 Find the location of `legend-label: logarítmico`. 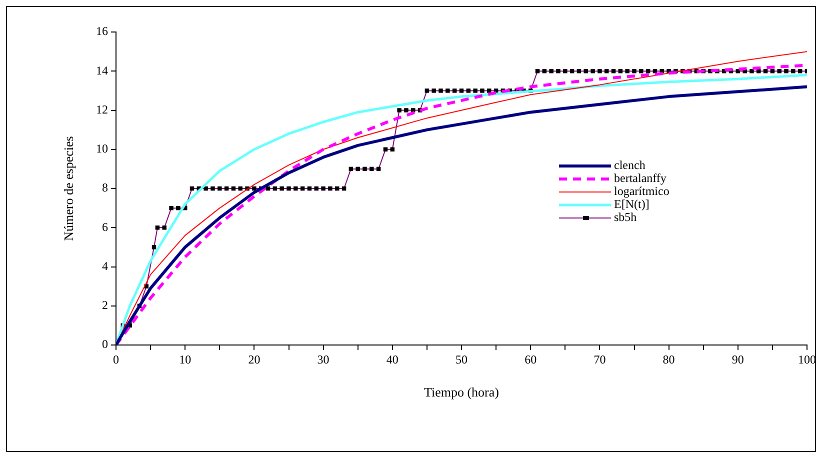

legend-label: logarítmico is located at coordinates (642, 191).